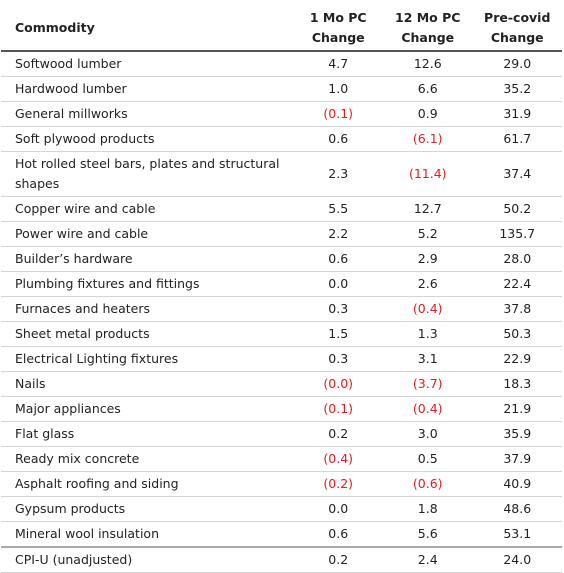 The image size is (564, 573). What do you see at coordinates (427, 29) in the screenshot?
I see `header-12mo-change: 12 Mo PC Change` at bounding box center [427, 29].